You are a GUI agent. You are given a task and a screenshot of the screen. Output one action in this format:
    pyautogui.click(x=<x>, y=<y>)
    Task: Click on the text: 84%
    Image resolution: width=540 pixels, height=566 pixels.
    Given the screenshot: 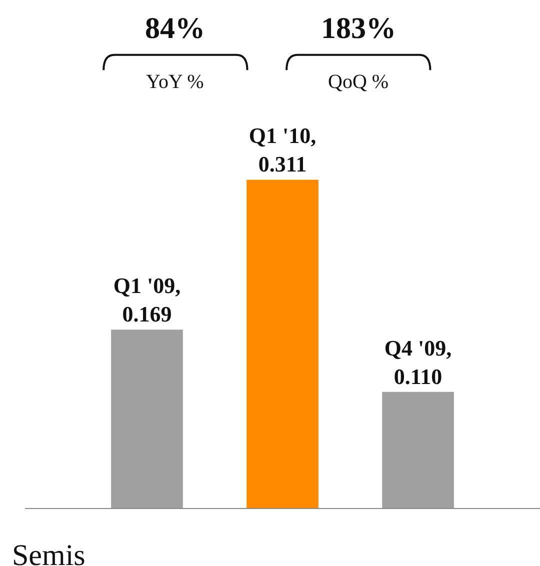 What is the action you would take?
    pyautogui.click(x=175, y=28)
    